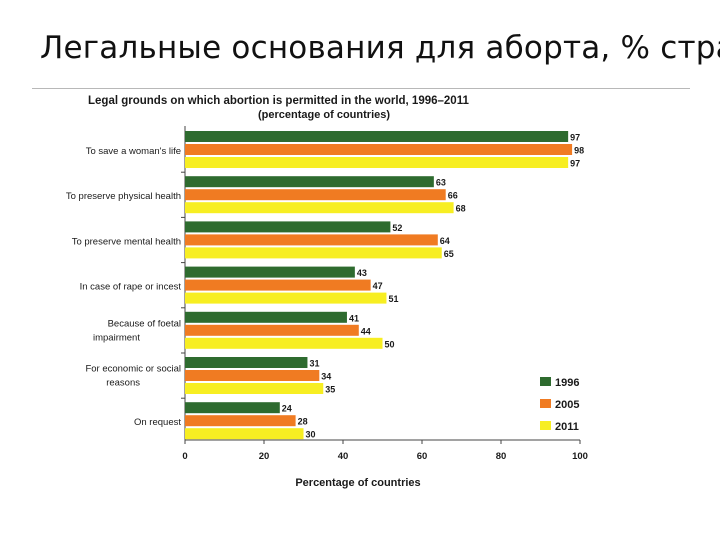  Describe the element at coordinates (501, 456) in the screenshot. I see `x-tick-label: 80` at that location.